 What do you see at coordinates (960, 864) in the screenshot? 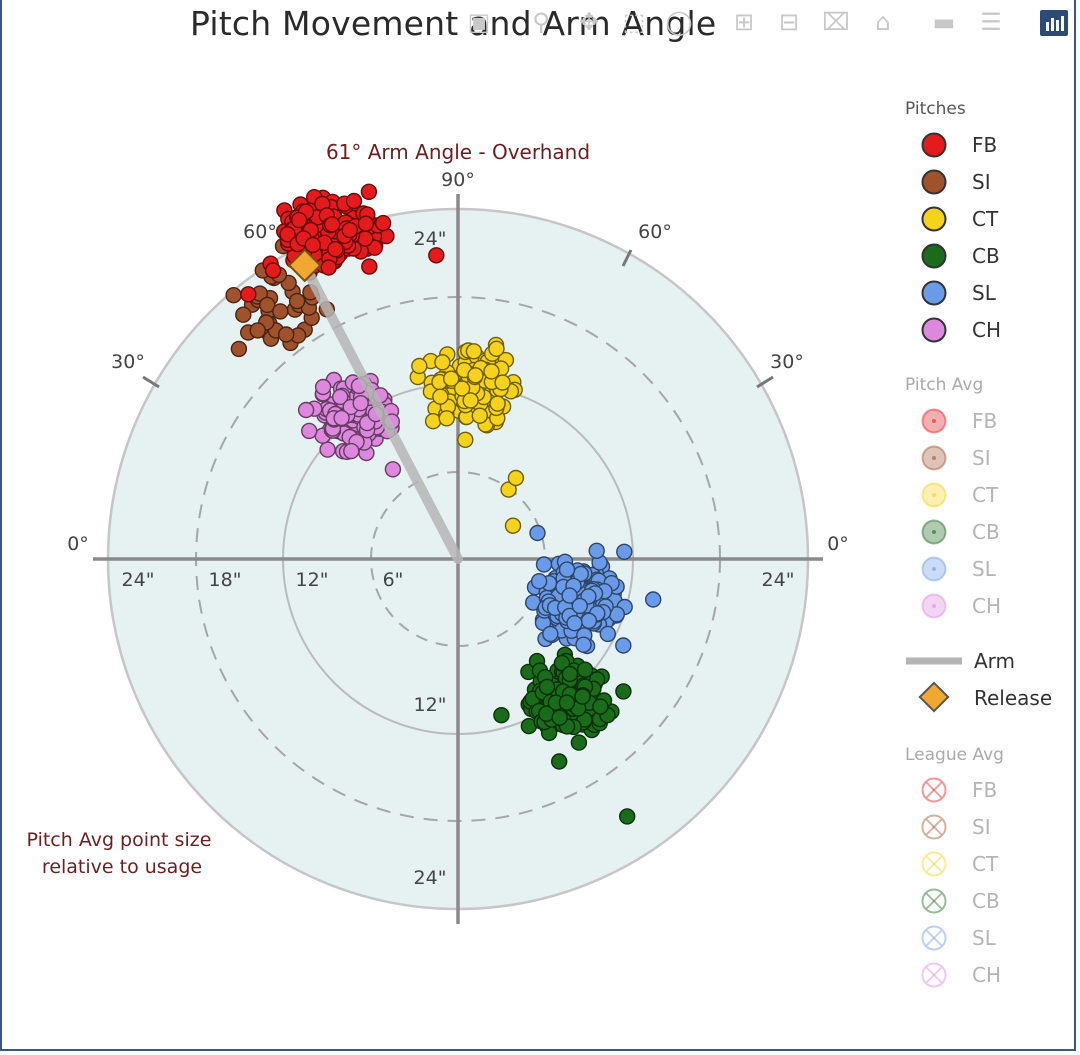
I see `legend-item-league-ct: CT` at bounding box center [960, 864].